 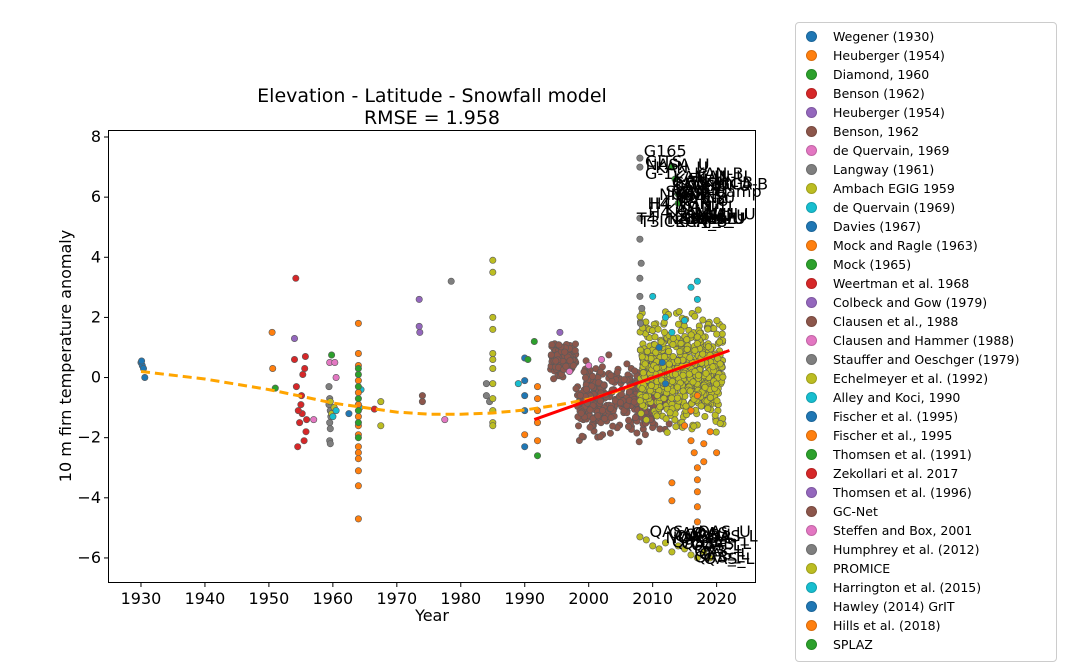 I want to click on x-tick-label: 1960, so click(x=333, y=598).